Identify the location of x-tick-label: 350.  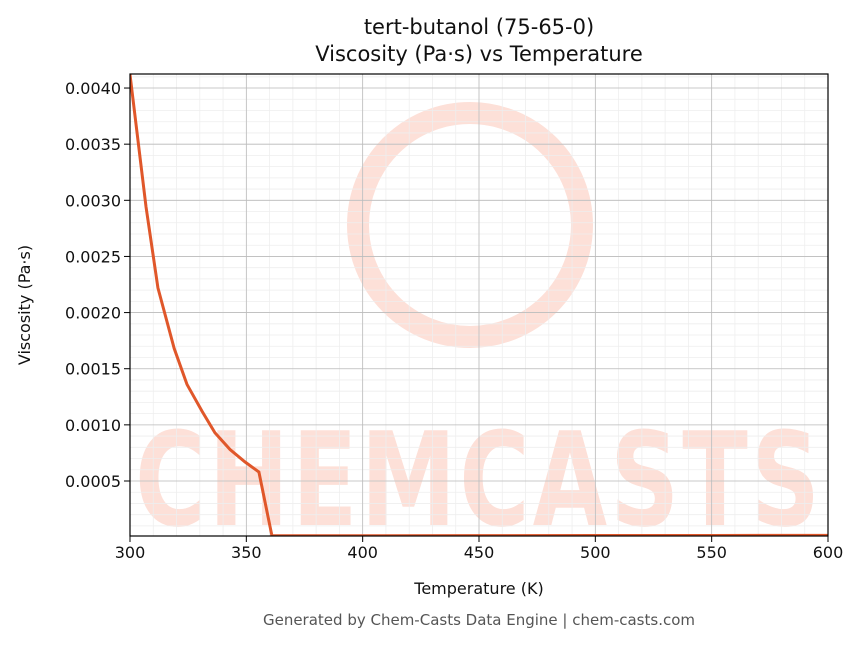
(246, 552).